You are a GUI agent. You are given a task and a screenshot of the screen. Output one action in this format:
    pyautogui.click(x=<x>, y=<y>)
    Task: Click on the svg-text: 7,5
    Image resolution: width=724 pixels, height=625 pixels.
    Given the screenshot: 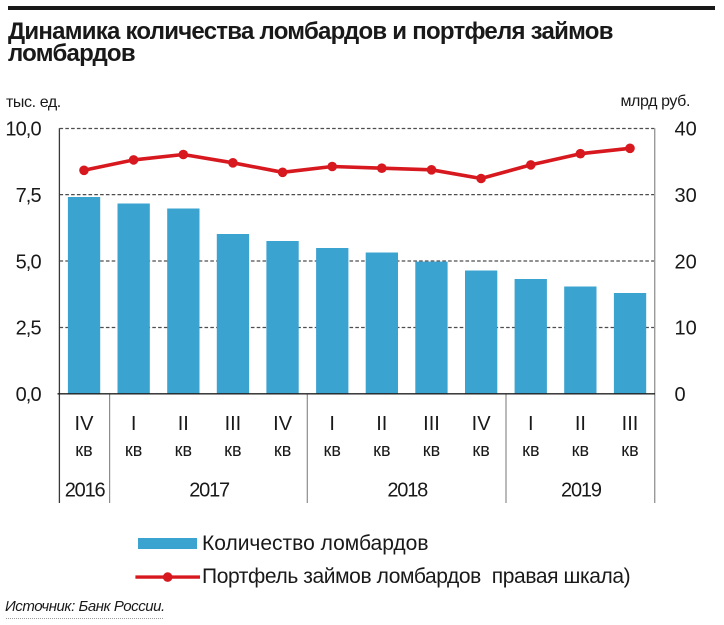 What is the action you would take?
    pyautogui.click(x=29, y=196)
    